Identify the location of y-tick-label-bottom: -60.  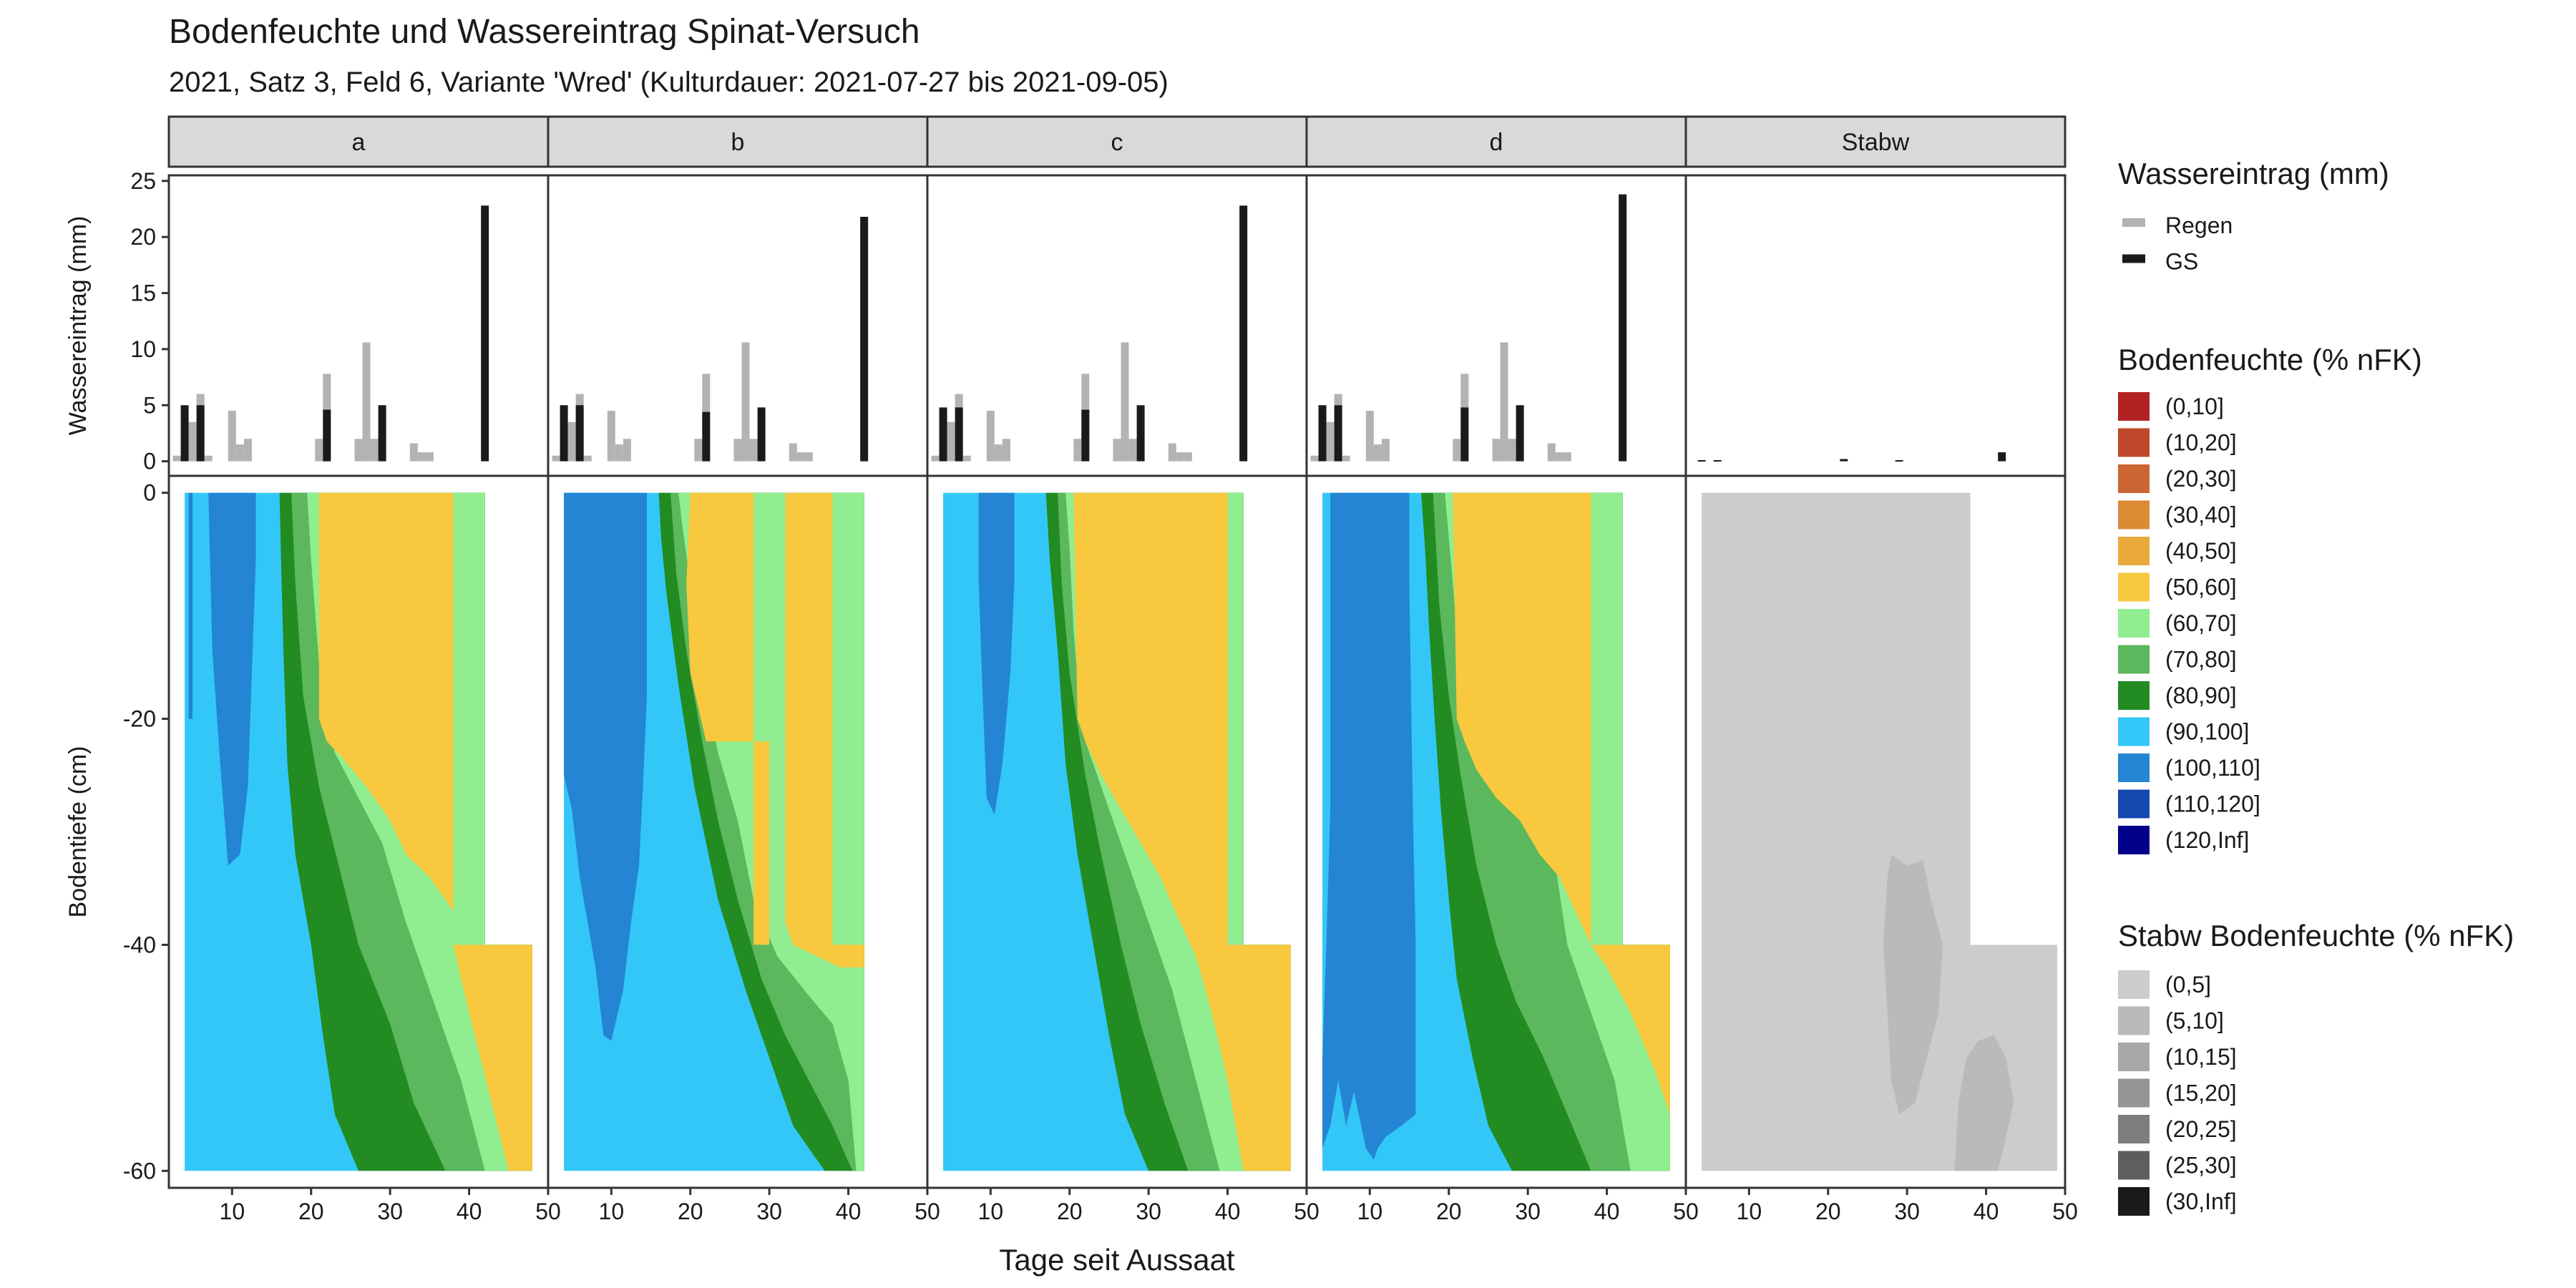
(139, 1171).